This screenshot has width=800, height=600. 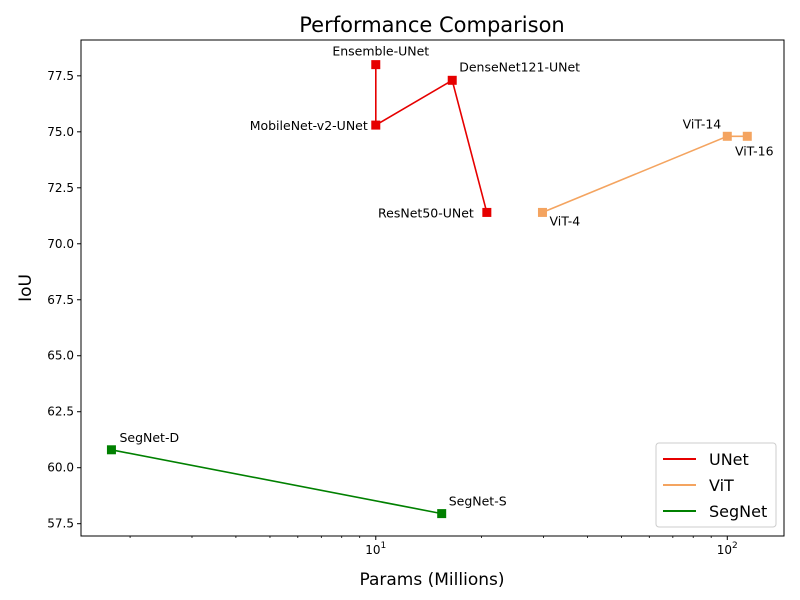 I want to click on y-tick-label: 72.5, so click(x=60, y=188).